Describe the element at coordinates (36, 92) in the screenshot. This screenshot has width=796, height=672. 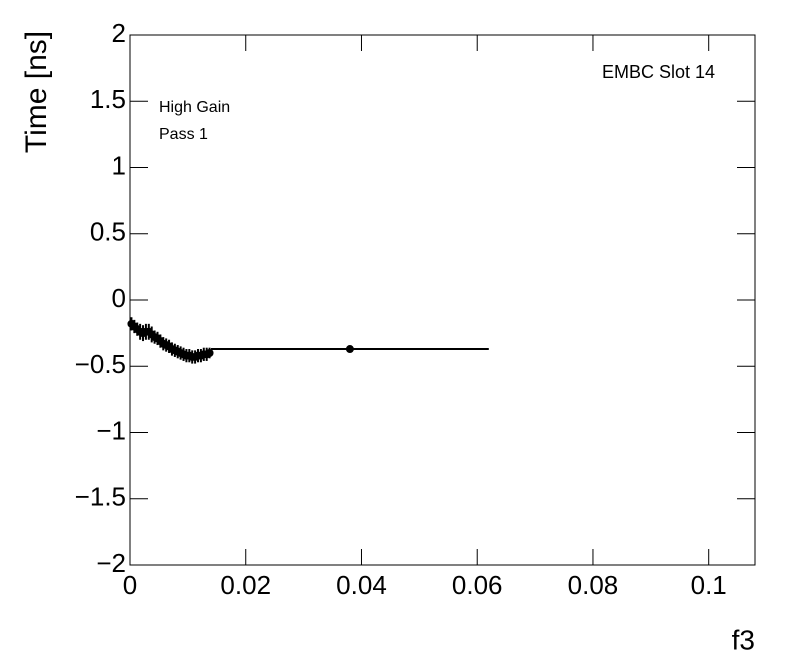
I see `y-axis-label: Time [ns]` at that location.